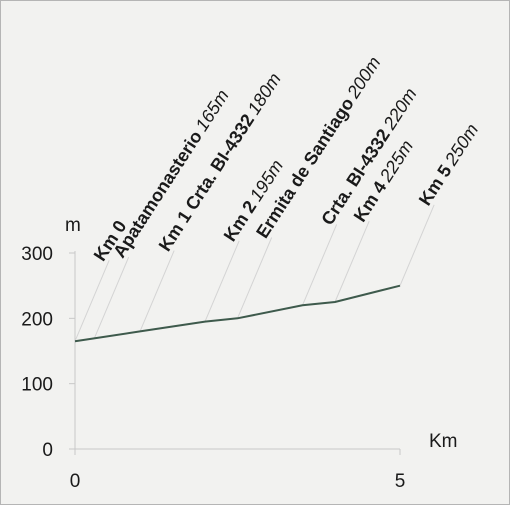 The height and width of the screenshot is (505, 510). What do you see at coordinates (364, 77) in the screenshot?
I see `annotation-value: 200m` at bounding box center [364, 77].